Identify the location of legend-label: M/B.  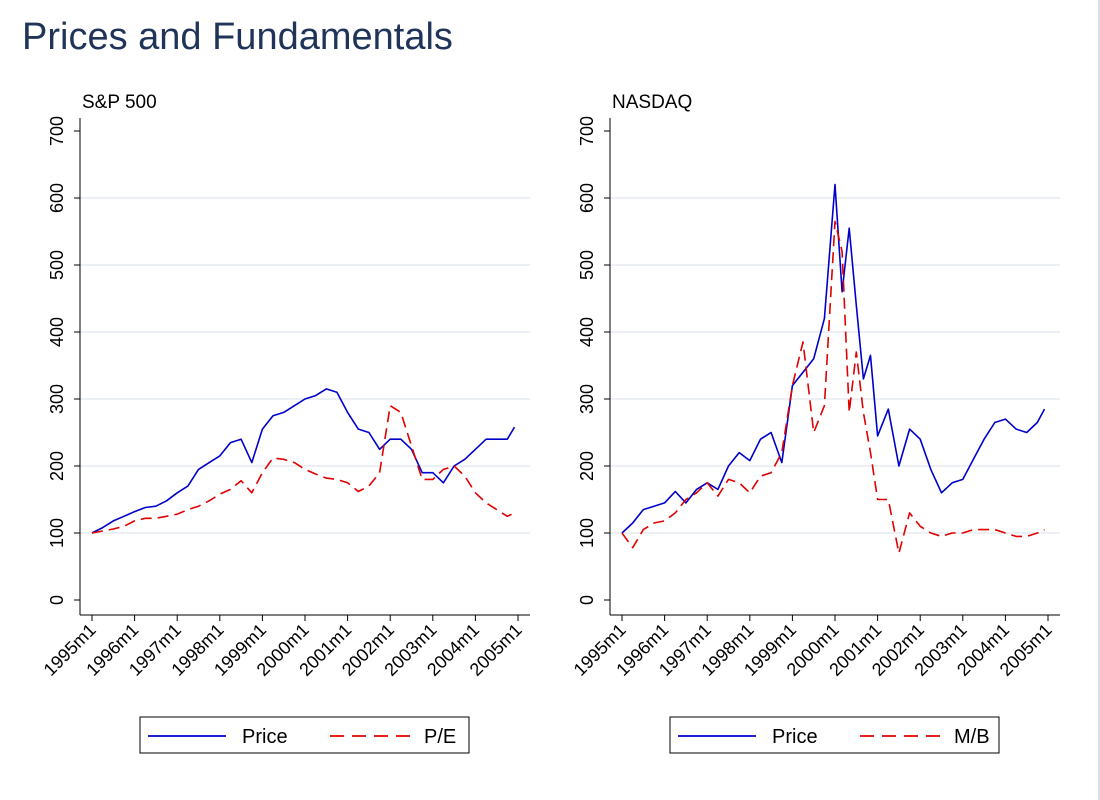
(972, 737).